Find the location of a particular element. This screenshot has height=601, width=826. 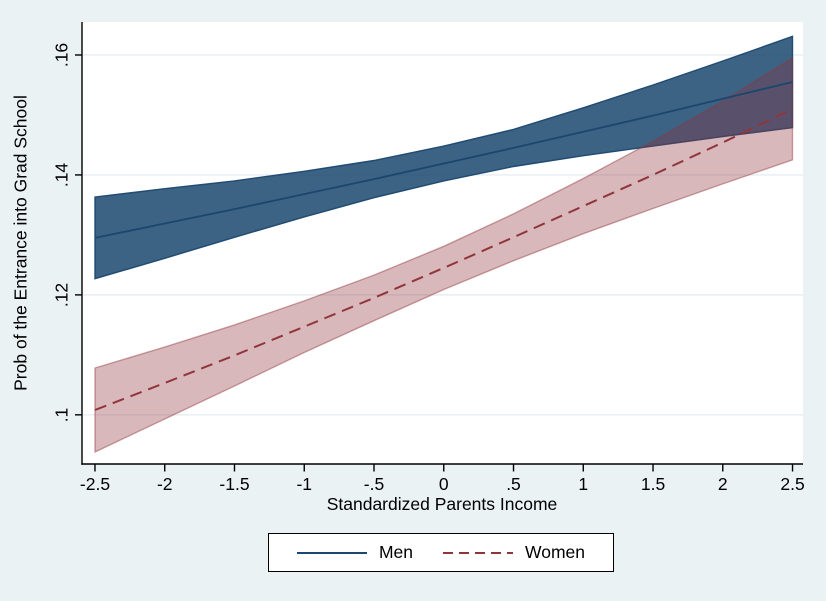

y-tick-label: .12 is located at coordinates (61, 295).